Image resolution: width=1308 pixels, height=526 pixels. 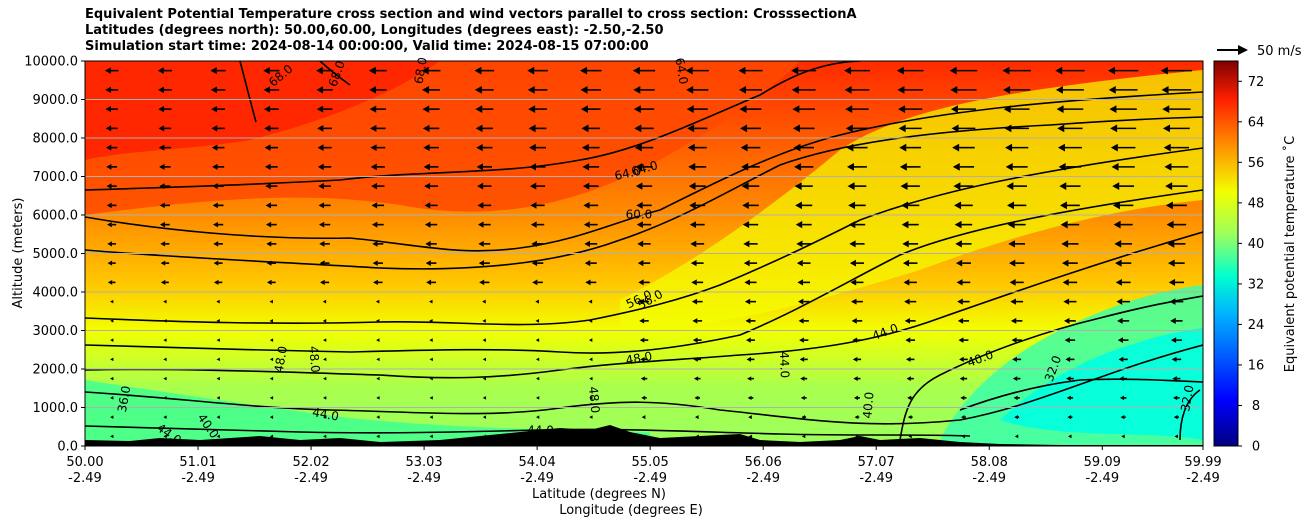 I want to click on y-tick-label: 1000.0, so click(x=56, y=408).